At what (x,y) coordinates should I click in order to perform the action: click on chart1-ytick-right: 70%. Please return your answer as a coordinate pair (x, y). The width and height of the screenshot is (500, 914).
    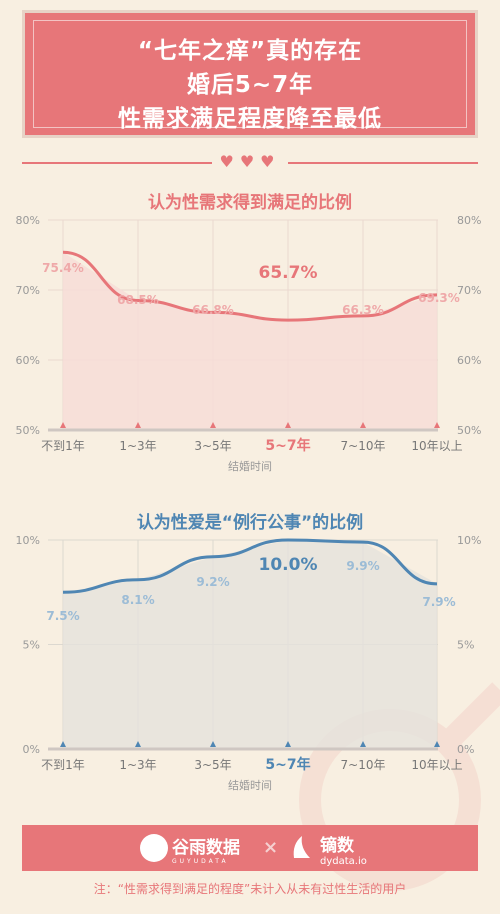
    Looking at the image, I should click on (469, 290).